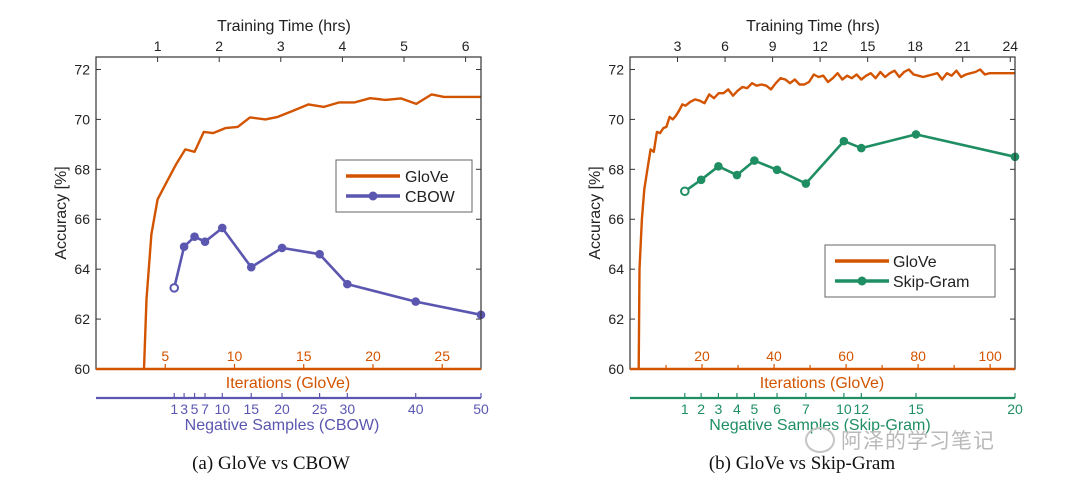  Describe the element at coordinates (288, 359) in the screenshot. I see `bottom-axis-ticks: 5 10 15 20 25` at that location.